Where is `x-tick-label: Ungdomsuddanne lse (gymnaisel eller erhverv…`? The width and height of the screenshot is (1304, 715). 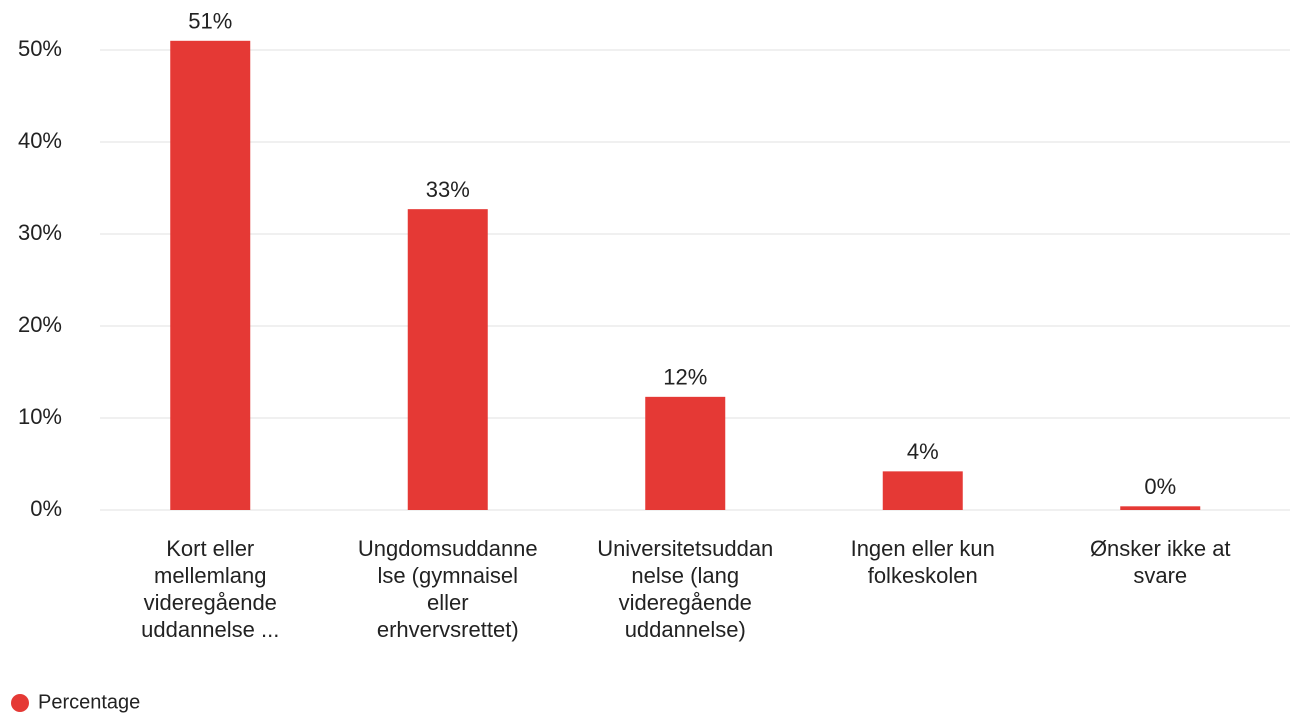 x-tick-label: Ungdomsuddanne lse (gymnaisel eller erhverv… is located at coordinates (448, 589).